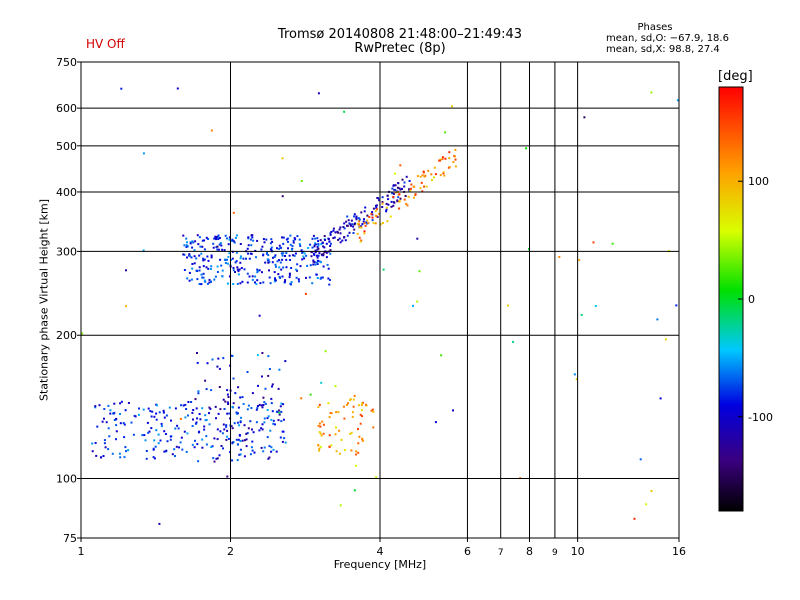  What do you see at coordinates (529, 551) in the screenshot?
I see `x-tick-label: 8` at bounding box center [529, 551].